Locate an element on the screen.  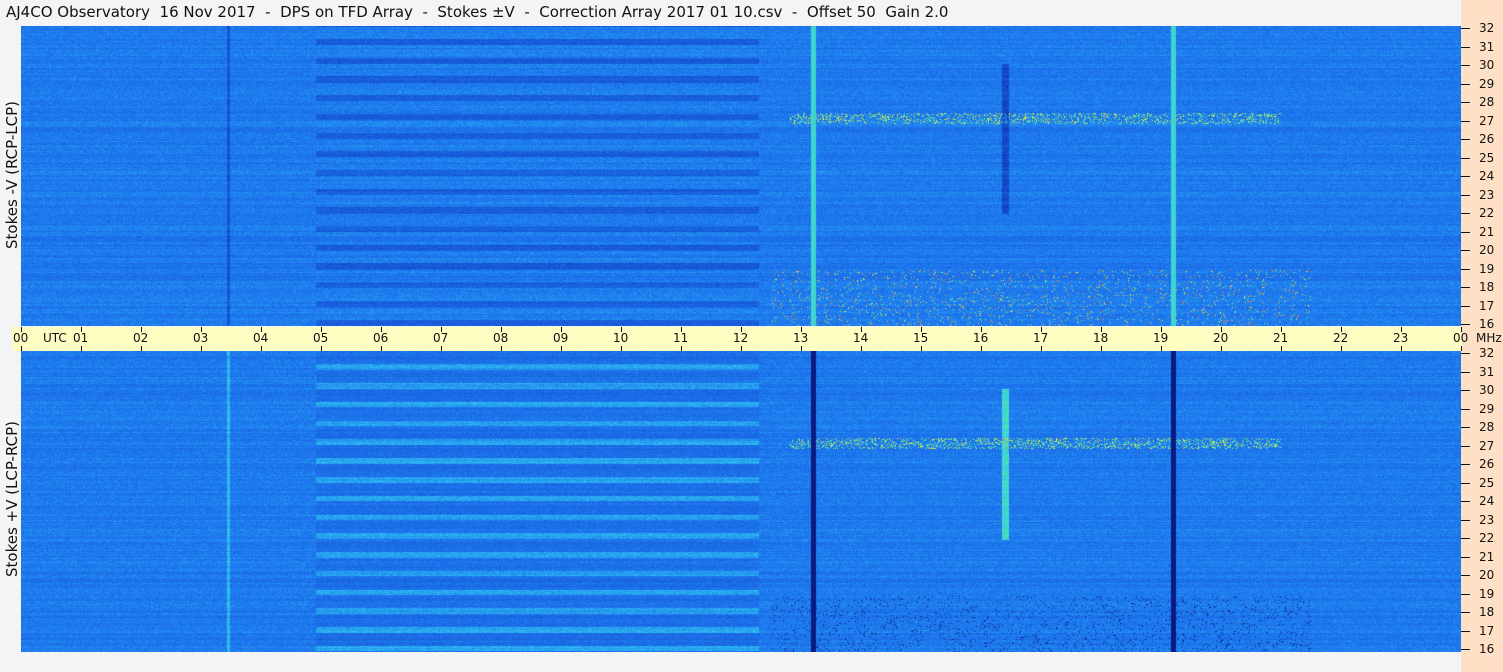
x-tick-label: 10 is located at coordinates (621, 338).